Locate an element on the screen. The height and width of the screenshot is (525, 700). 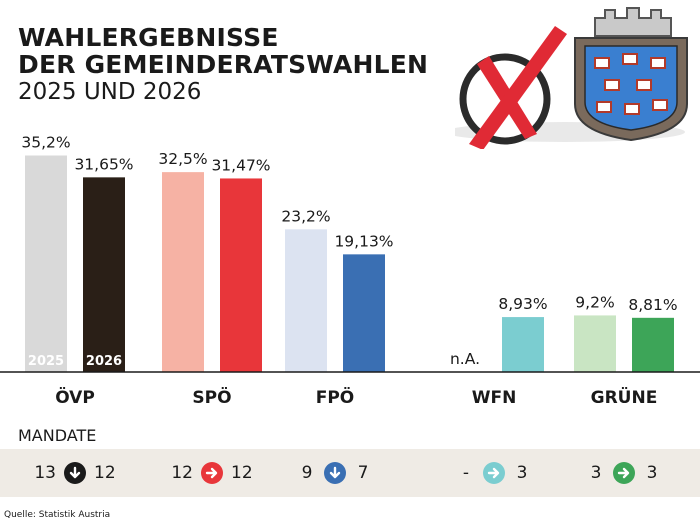
value-label-wfn-2025: n.A. is located at coordinates (465, 359).